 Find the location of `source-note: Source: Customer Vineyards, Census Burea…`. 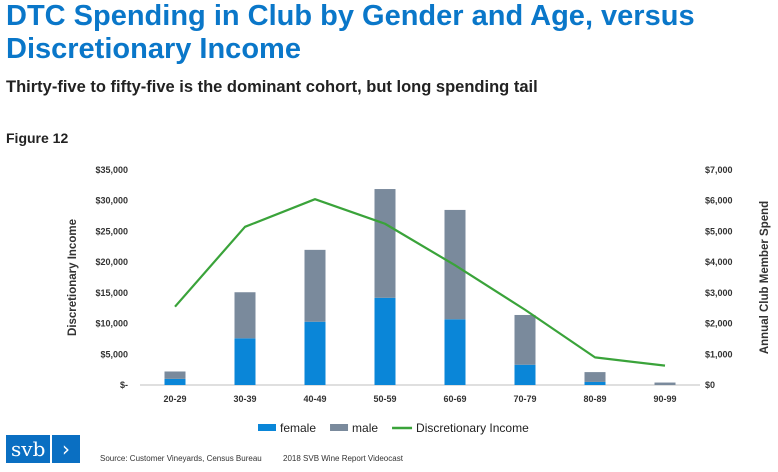

source-note: Source: Customer Vineyards, Census Burea… is located at coordinates (181, 458).